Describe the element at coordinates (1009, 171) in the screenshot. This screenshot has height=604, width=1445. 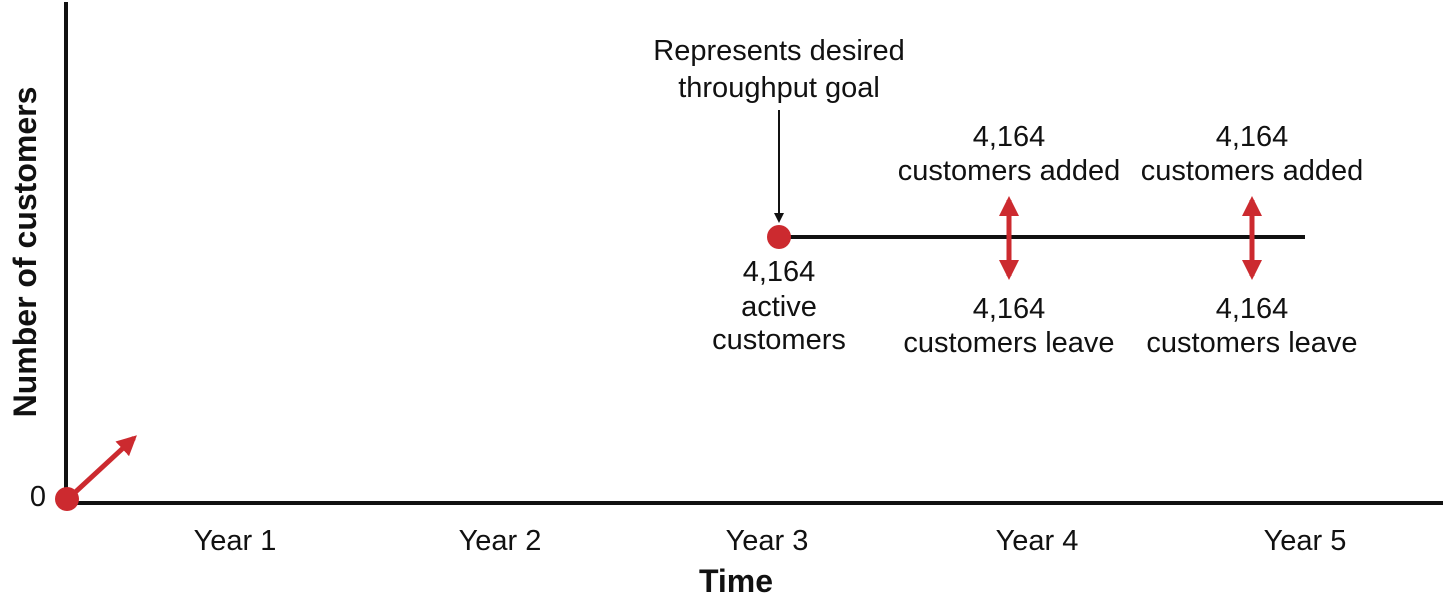
I see `added-label-year4: customers added` at that location.